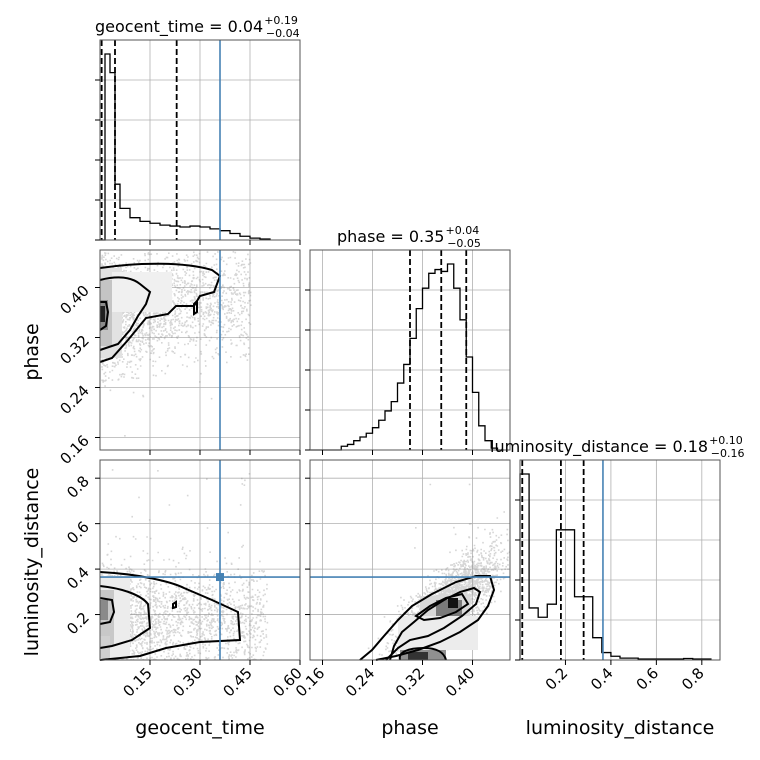 This screenshot has height=760, width=760. I want to click on xtick-label-geocent-time-0: 0.15, so click(137, 682).